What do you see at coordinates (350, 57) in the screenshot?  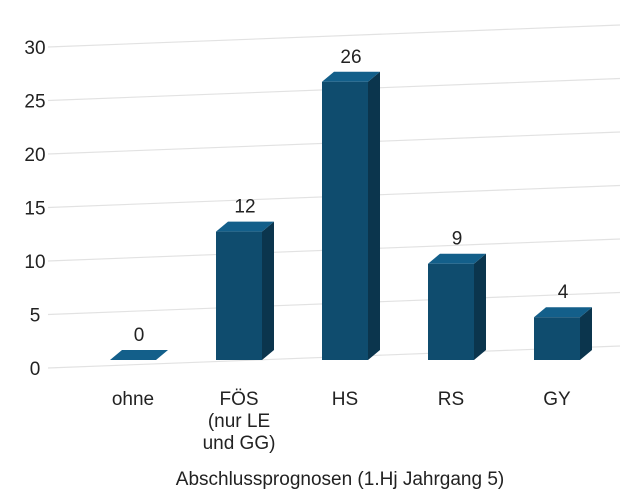 I see `data-label: 26` at bounding box center [350, 57].